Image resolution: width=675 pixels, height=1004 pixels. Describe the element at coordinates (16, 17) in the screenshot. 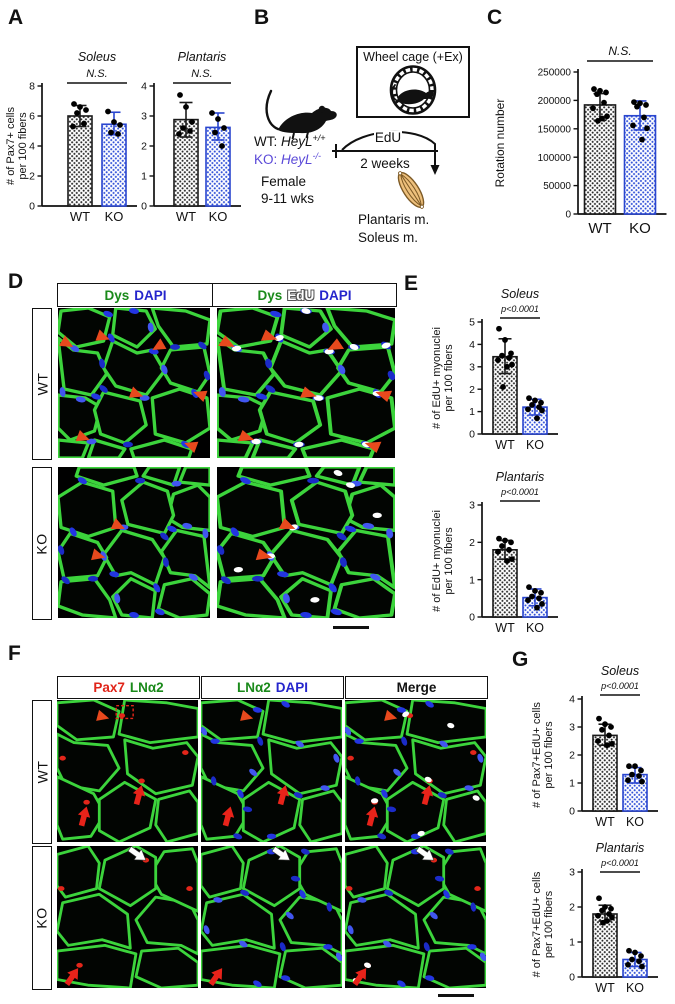

I see `panel-label-a: A` at that location.